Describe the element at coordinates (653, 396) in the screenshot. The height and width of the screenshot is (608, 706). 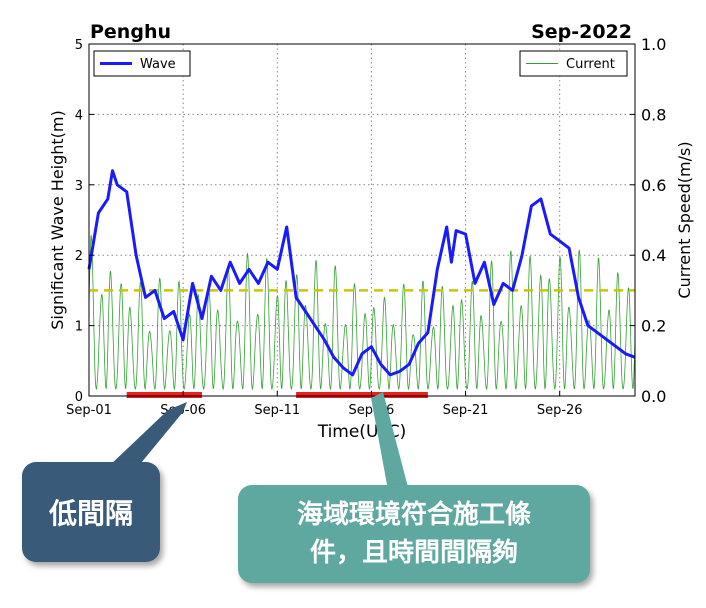
I see `y-right-tick-label: 0.0` at that location.